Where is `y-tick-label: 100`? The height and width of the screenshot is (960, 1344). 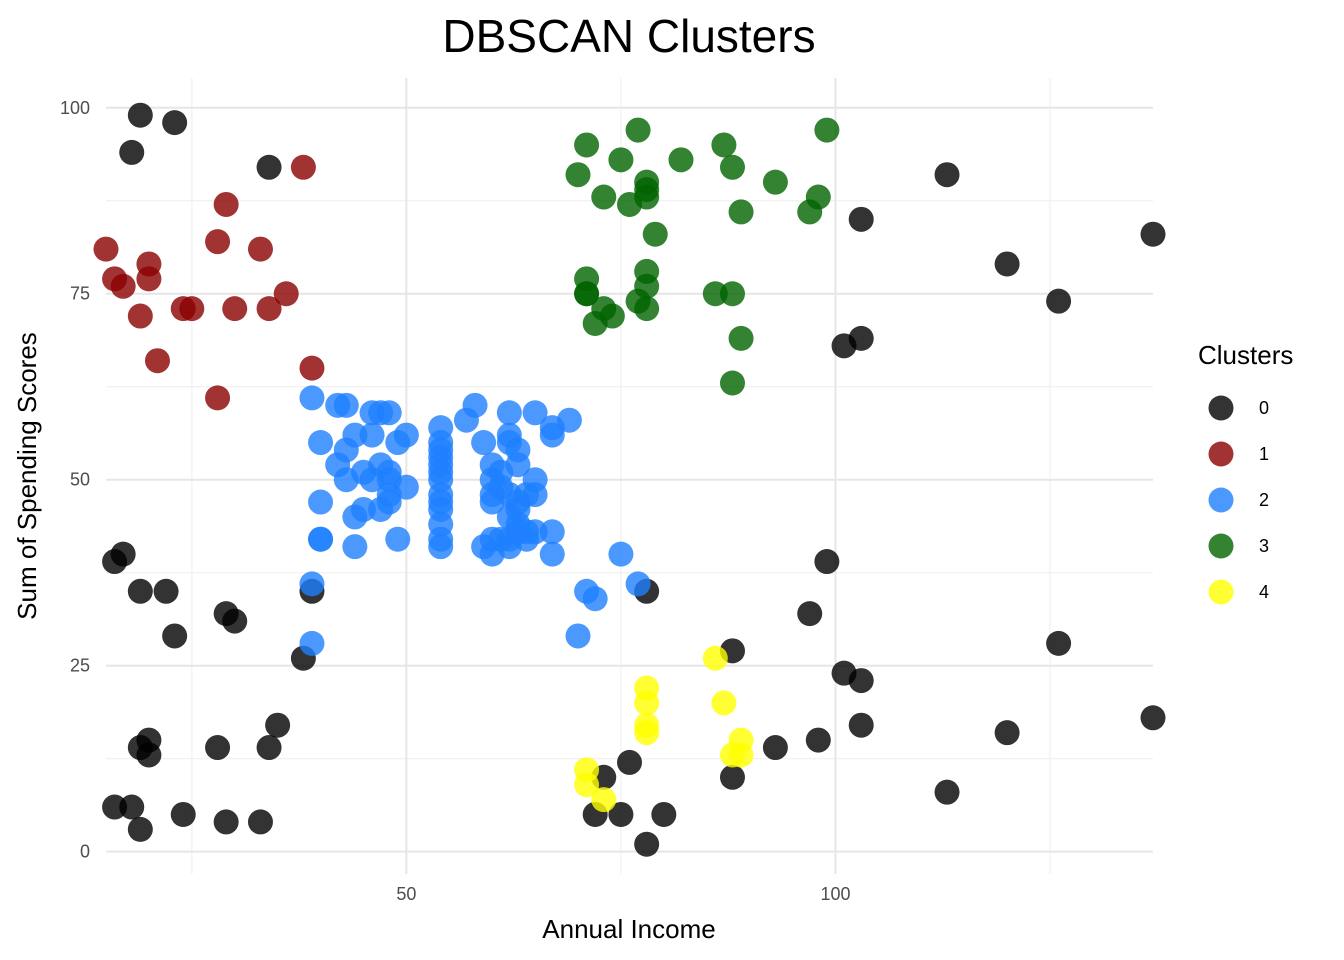 y-tick-label: 100 is located at coordinates (75, 108).